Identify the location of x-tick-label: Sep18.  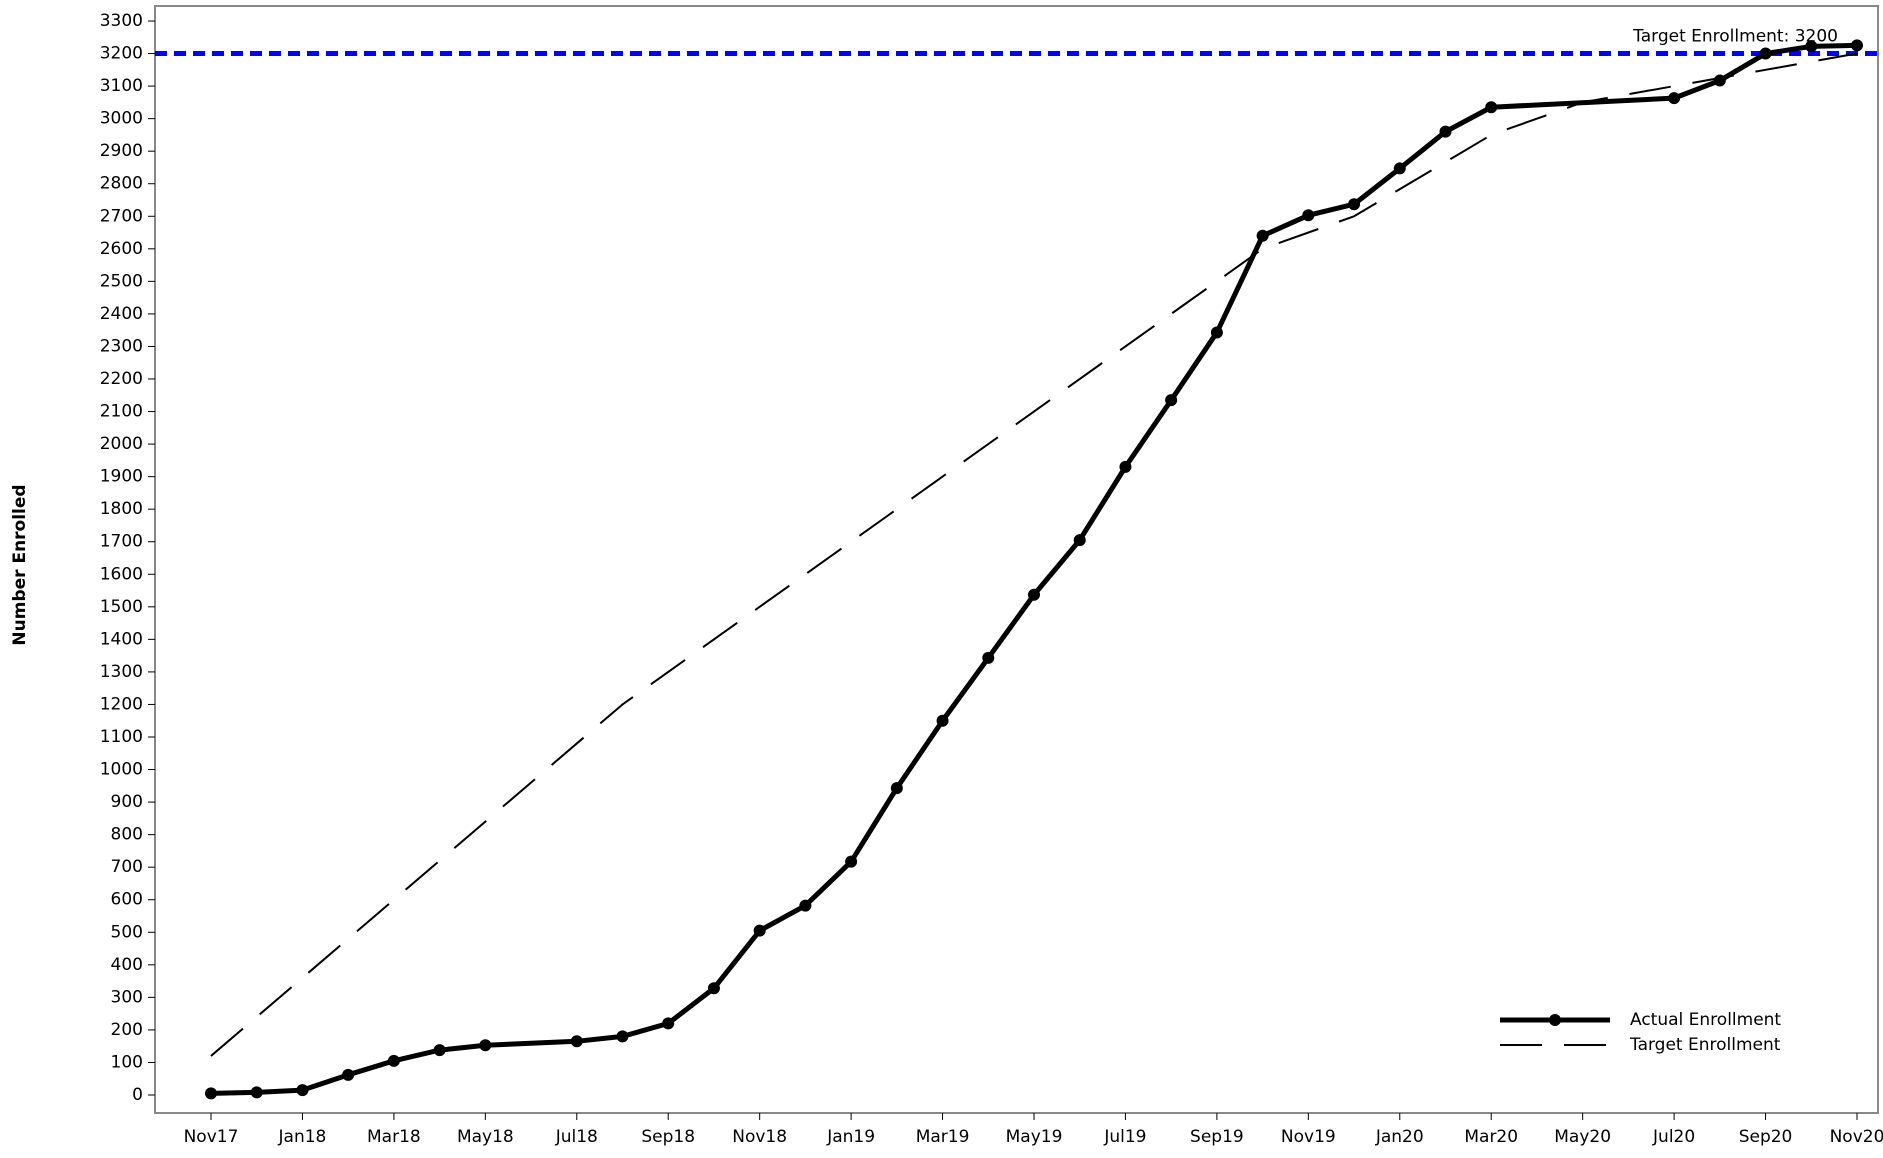
(668, 1137).